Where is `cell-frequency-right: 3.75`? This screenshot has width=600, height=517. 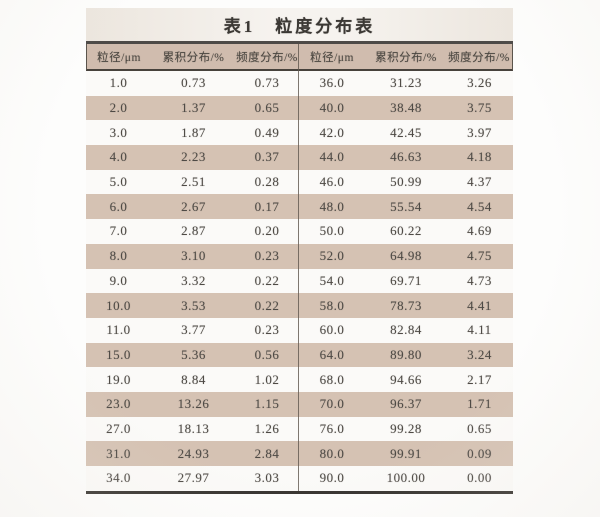 cell-frequency-right: 3.75 is located at coordinates (479, 108).